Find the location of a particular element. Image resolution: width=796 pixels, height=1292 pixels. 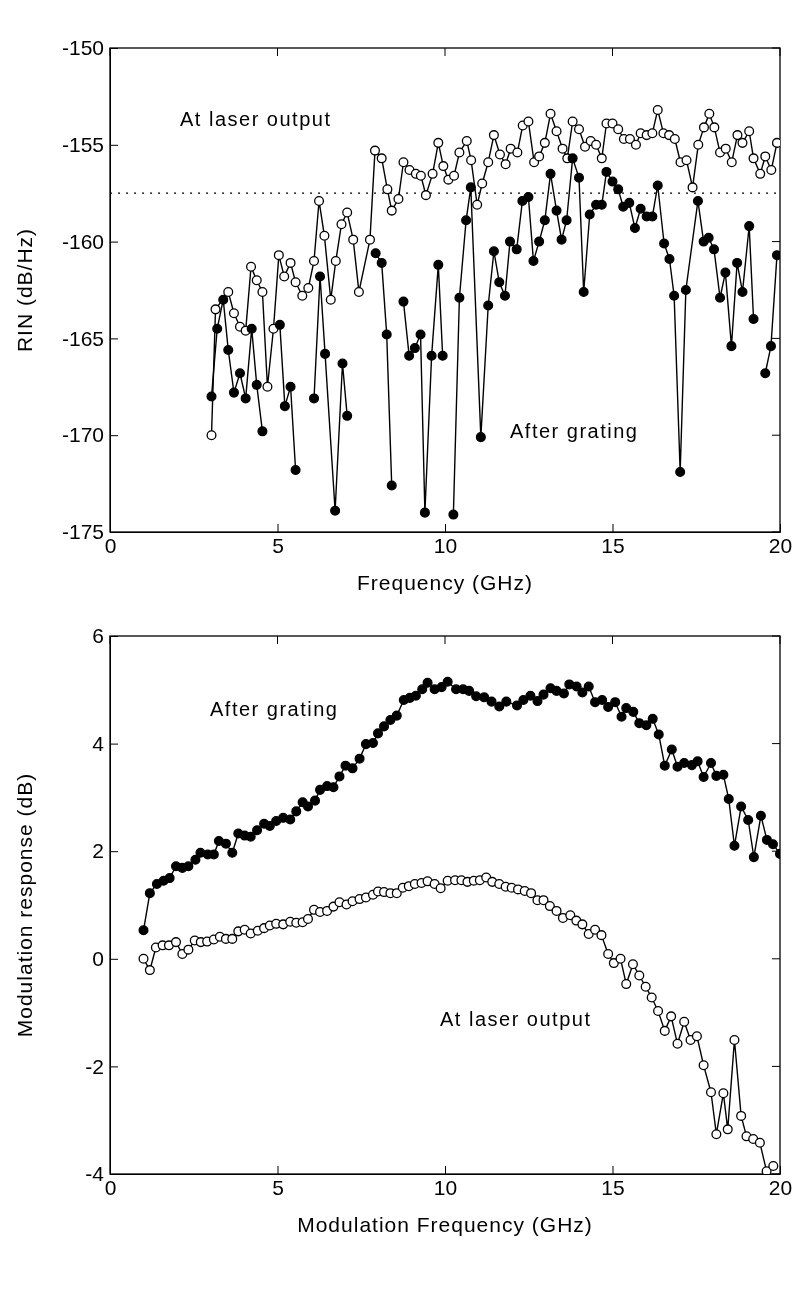

y-tick-label: -170 is located at coordinates (82, 435).